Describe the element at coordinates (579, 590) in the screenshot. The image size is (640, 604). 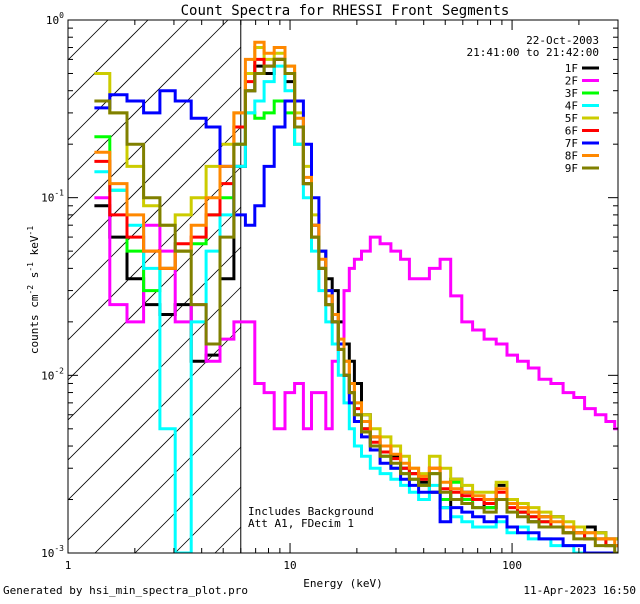
I see `footer-timestamp: 11-Apr-2023 16:50` at that location.